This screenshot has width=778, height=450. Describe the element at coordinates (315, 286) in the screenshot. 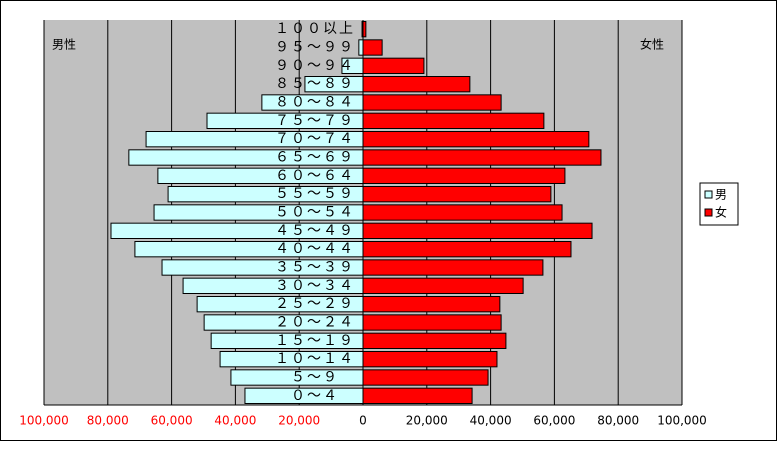

I see `category-label: ３０～３４` at that location.